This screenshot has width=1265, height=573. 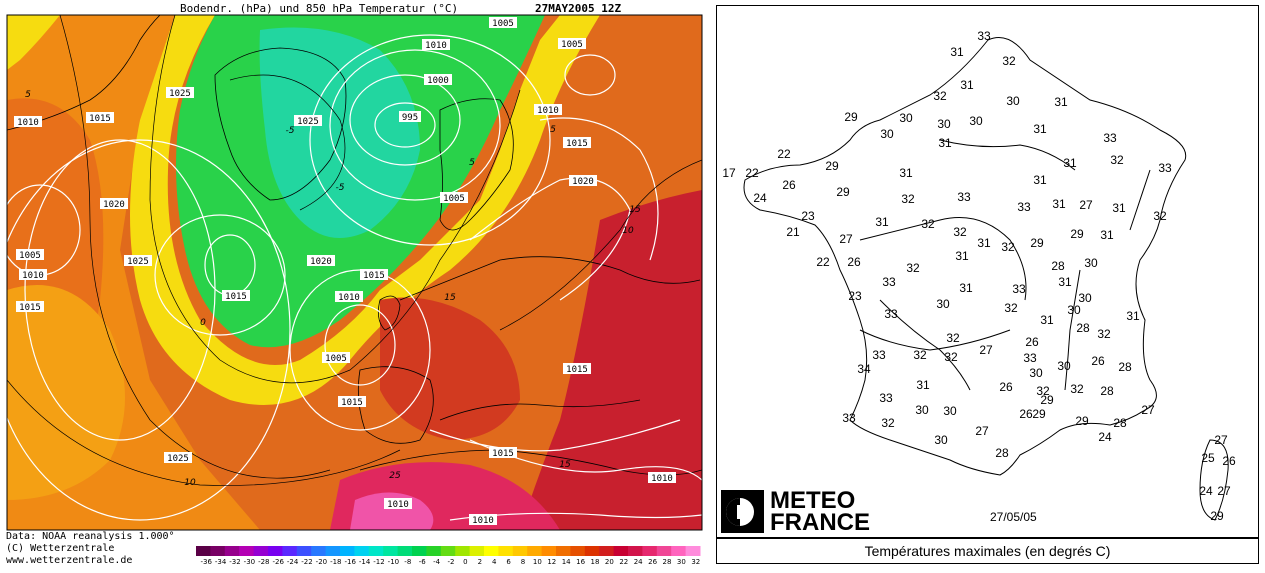 What do you see at coordinates (278, 562) in the screenshot?
I see `scale-label: -26` at bounding box center [278, 562].